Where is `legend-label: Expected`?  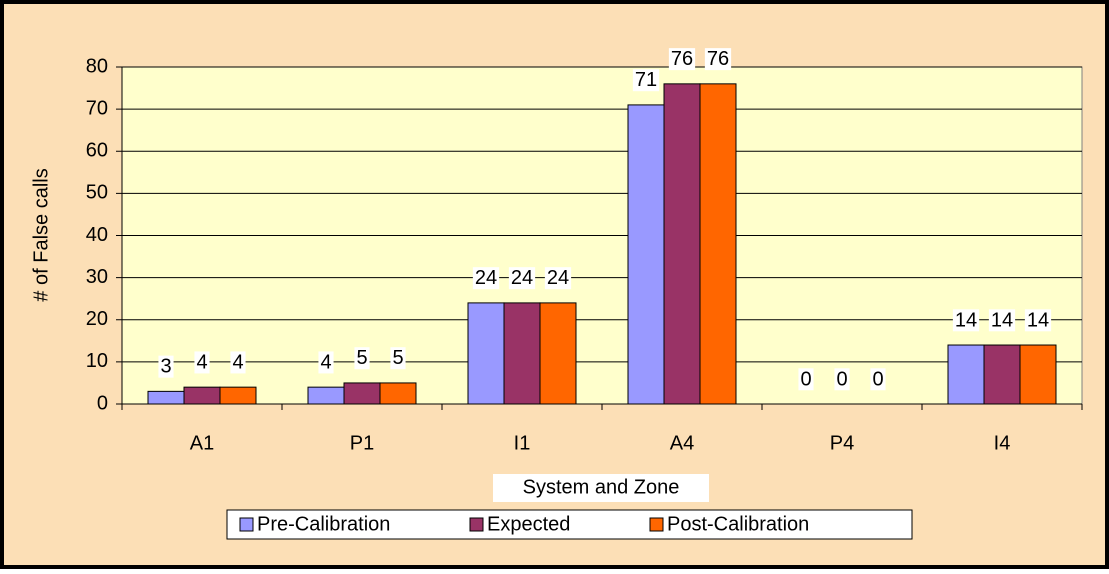 legend-label: Expected is located at coordinates (528, 524).